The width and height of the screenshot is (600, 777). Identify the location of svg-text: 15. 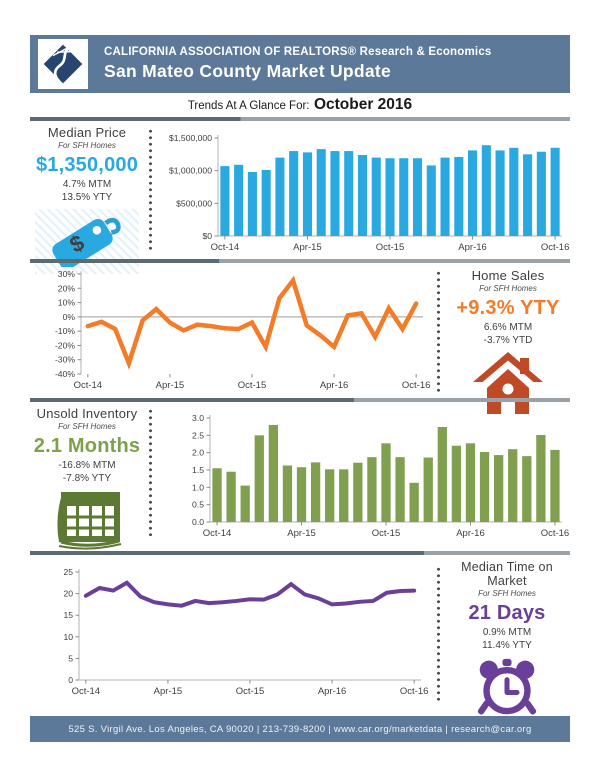
(68, 615).